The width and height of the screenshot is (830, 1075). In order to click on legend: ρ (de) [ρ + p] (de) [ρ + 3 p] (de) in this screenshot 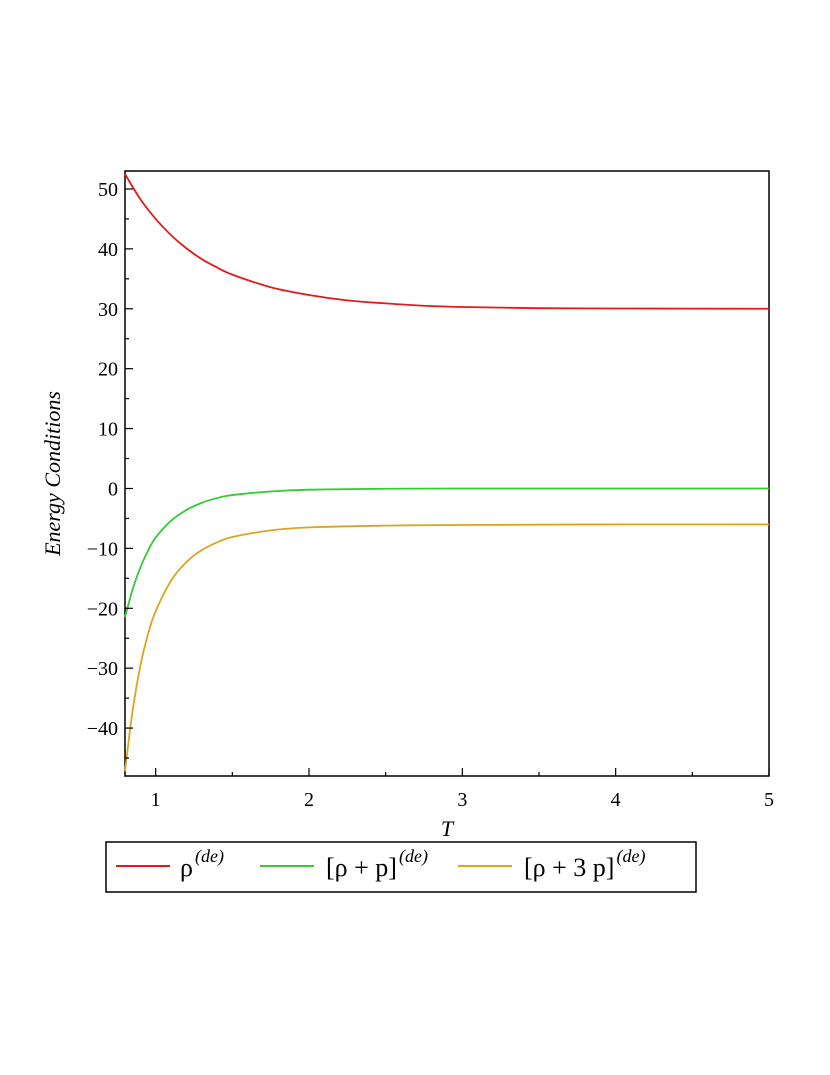, I will do `click(401, 867)`.